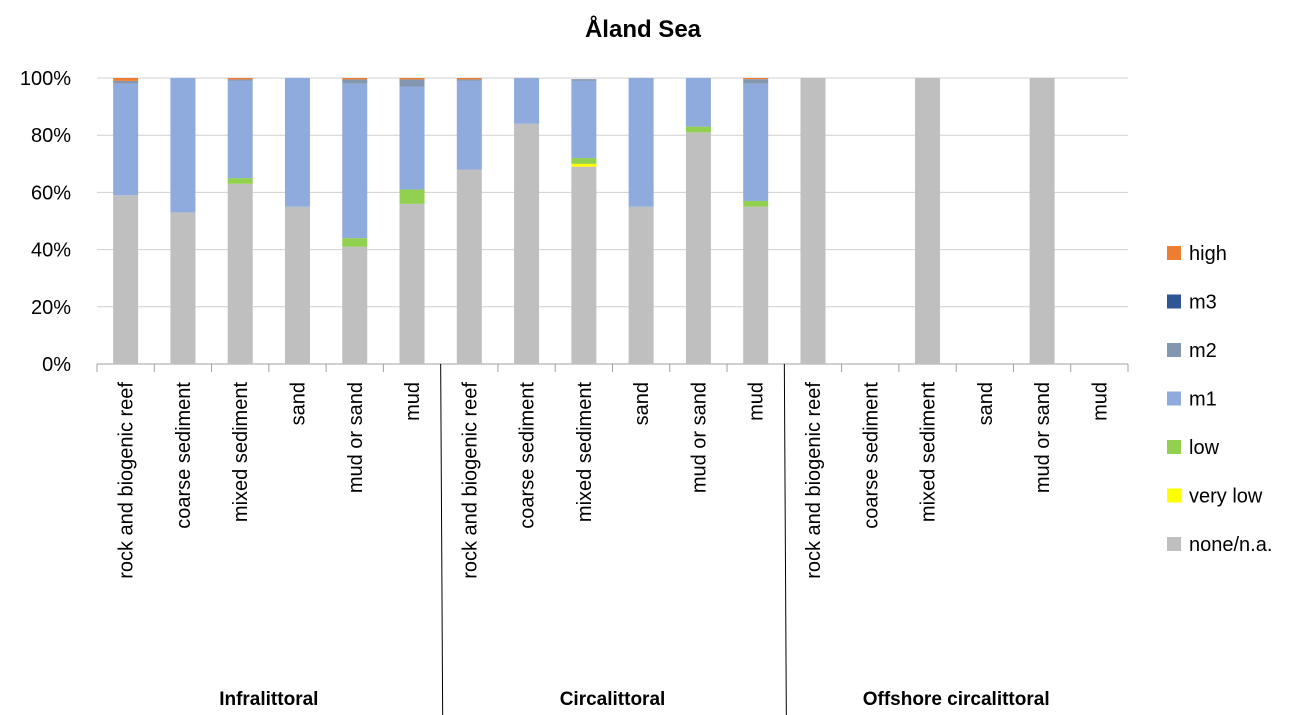 The image size is (1314, 715). Describe the element at coordinates (268, 699) in the screenshot. I see `group-label: Infralittoral` at that location.